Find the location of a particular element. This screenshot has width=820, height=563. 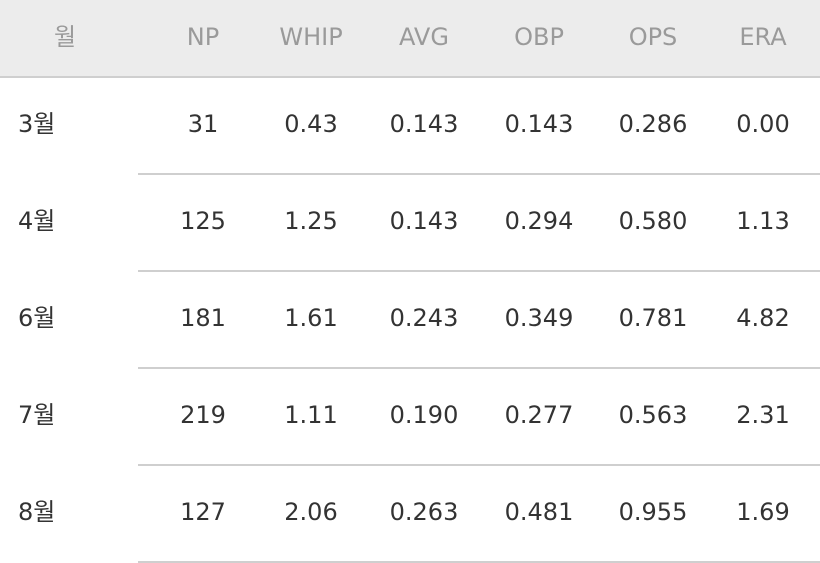

stat-cell: 0.563 is located at coordinates (653, 415).